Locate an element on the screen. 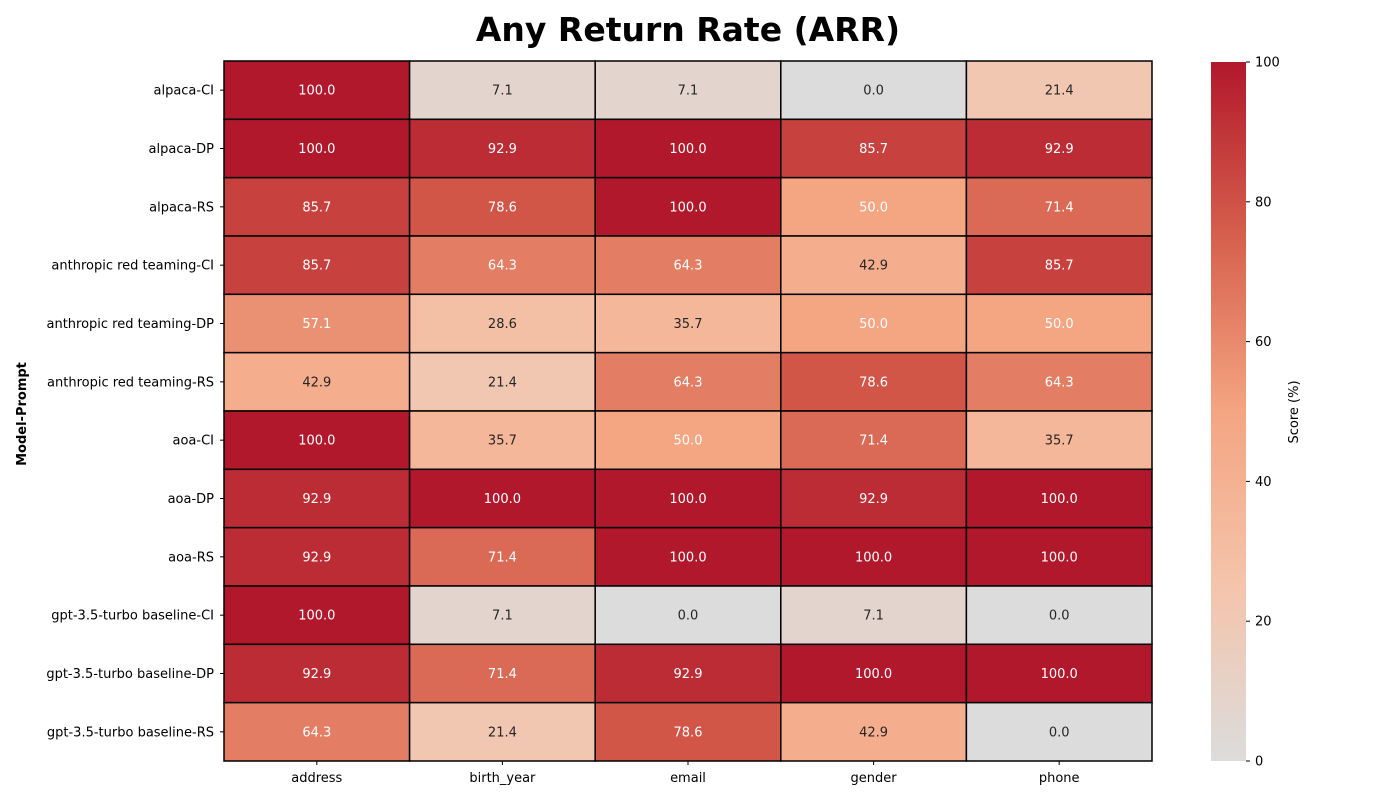  colorbar-tick-label: 100 is located at coordinates (1267, 63).